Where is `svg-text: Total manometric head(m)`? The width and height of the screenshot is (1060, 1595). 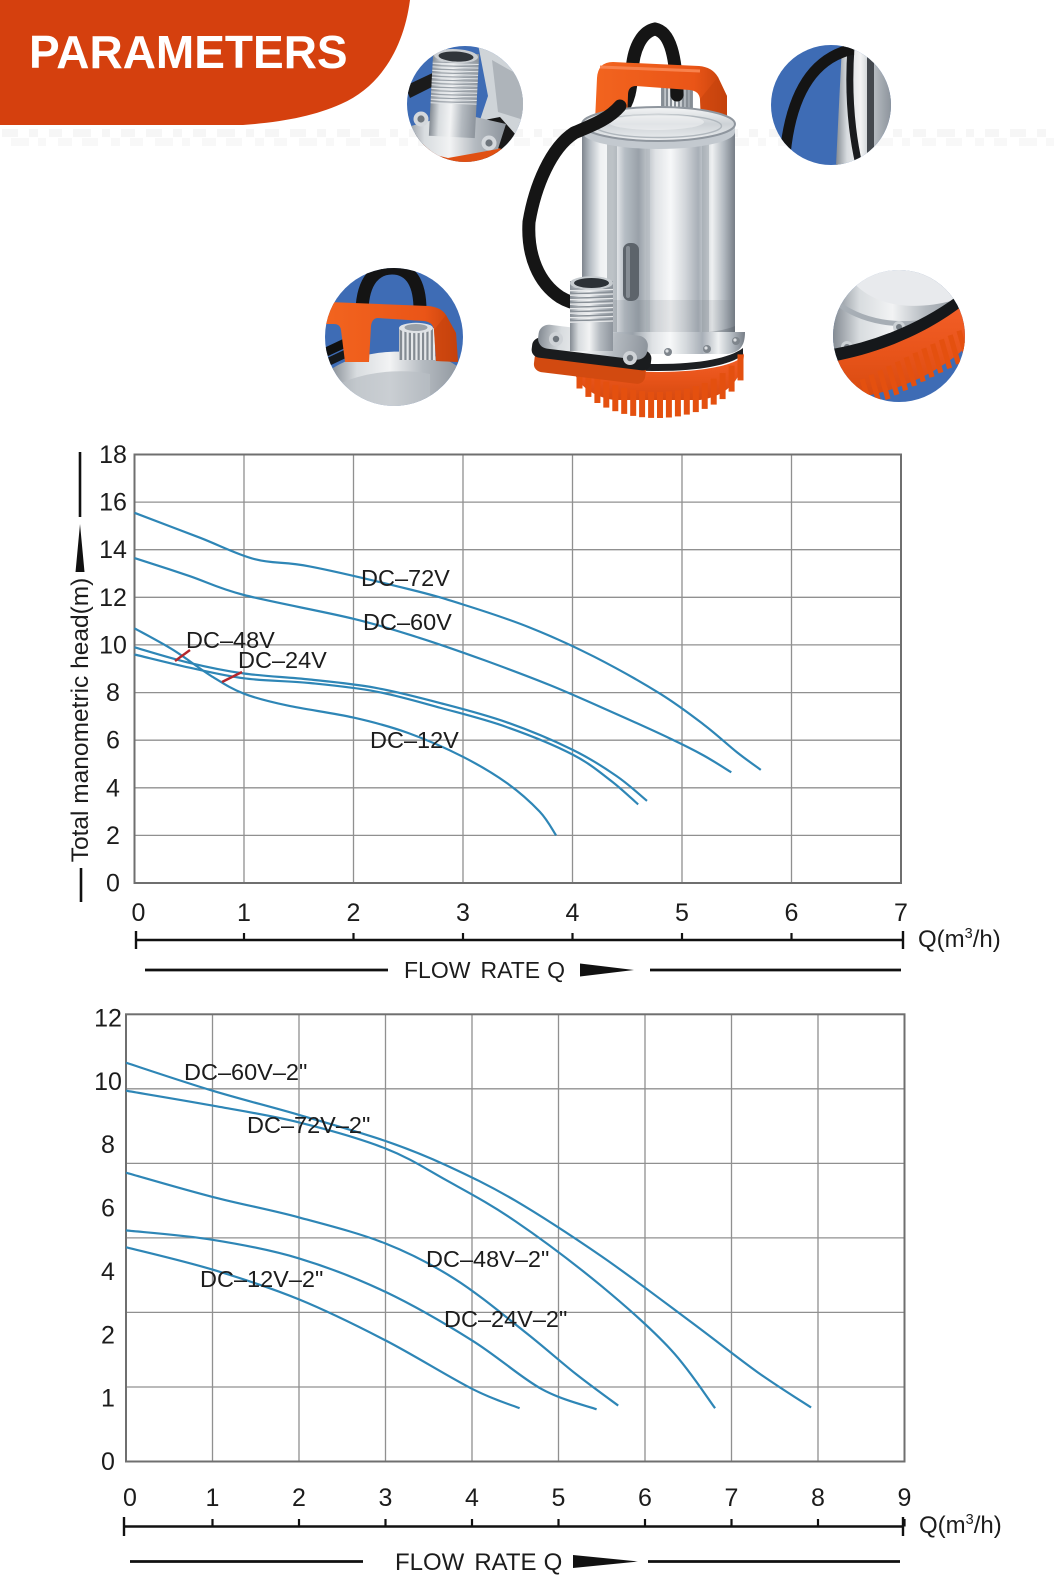
svg-text: Total manometric head(m) is located at coordinates (80, 720).